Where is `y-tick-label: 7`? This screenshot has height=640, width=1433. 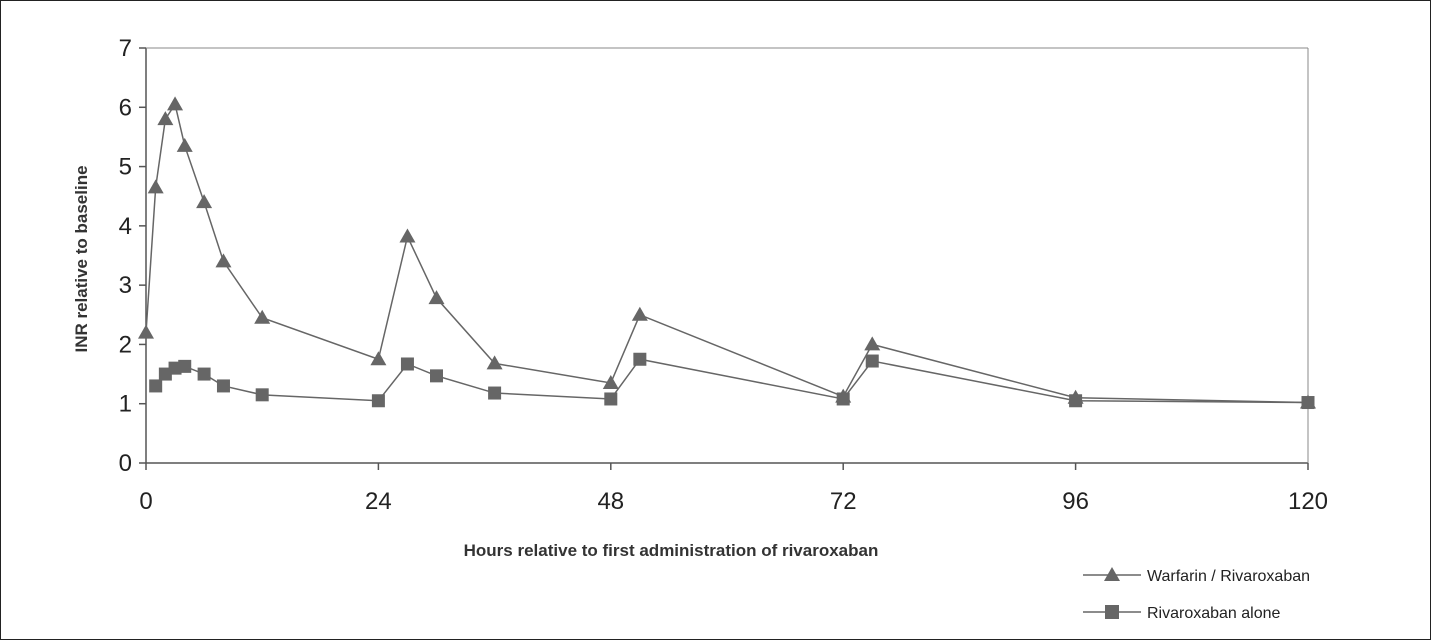 y-tick-label: 7 is located at coordinates (125, 48).